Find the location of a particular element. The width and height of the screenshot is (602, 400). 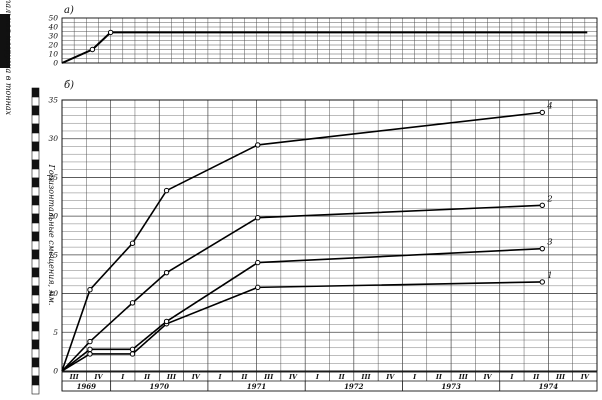

panel-b-y-tick-label: 5 is located at coordinates (55, 332).